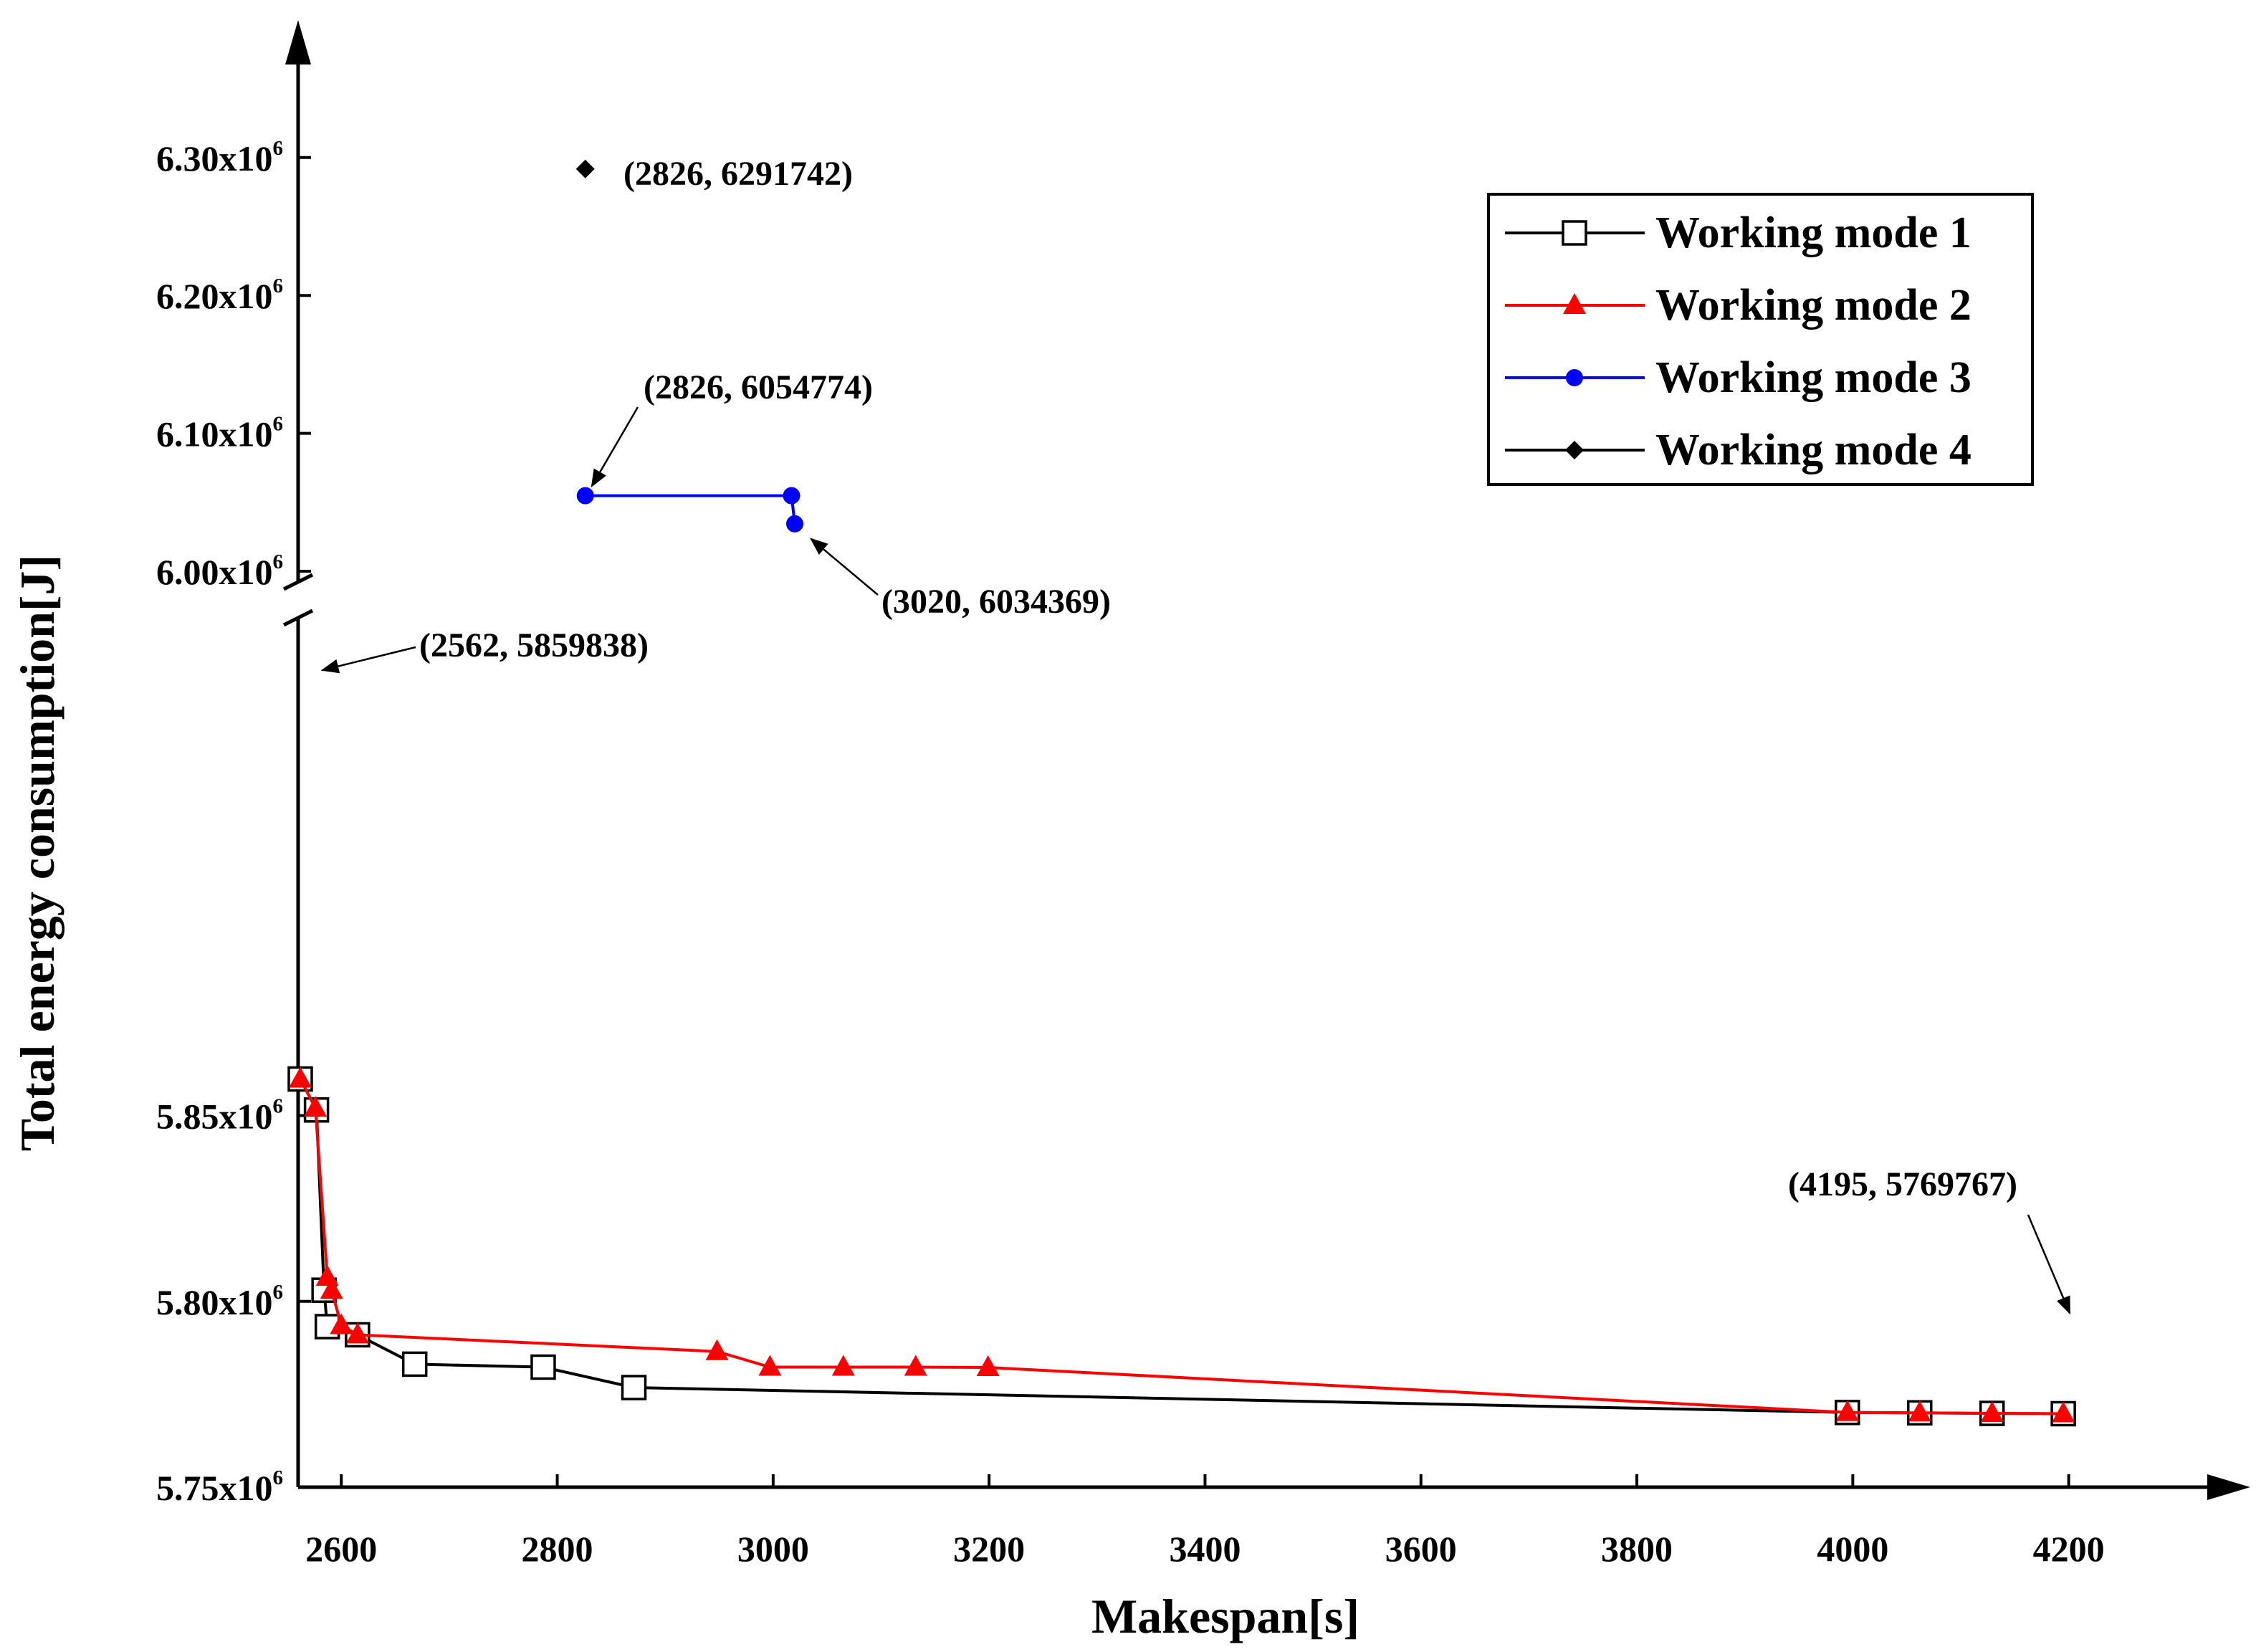 The height and width of the screenshot is (1652, 2256). I want to click on legend-entry: Working mode 3, so click(1738, 377).